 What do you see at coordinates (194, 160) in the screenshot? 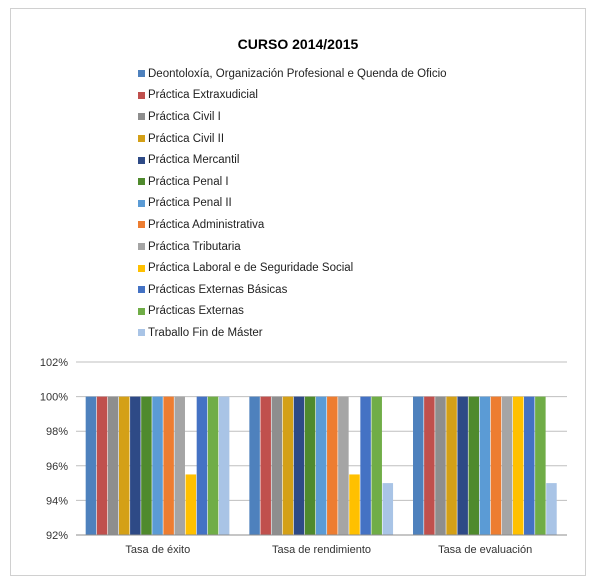
I see `legend-label: Práctica Mercantil` at bounding box center [194, 160].